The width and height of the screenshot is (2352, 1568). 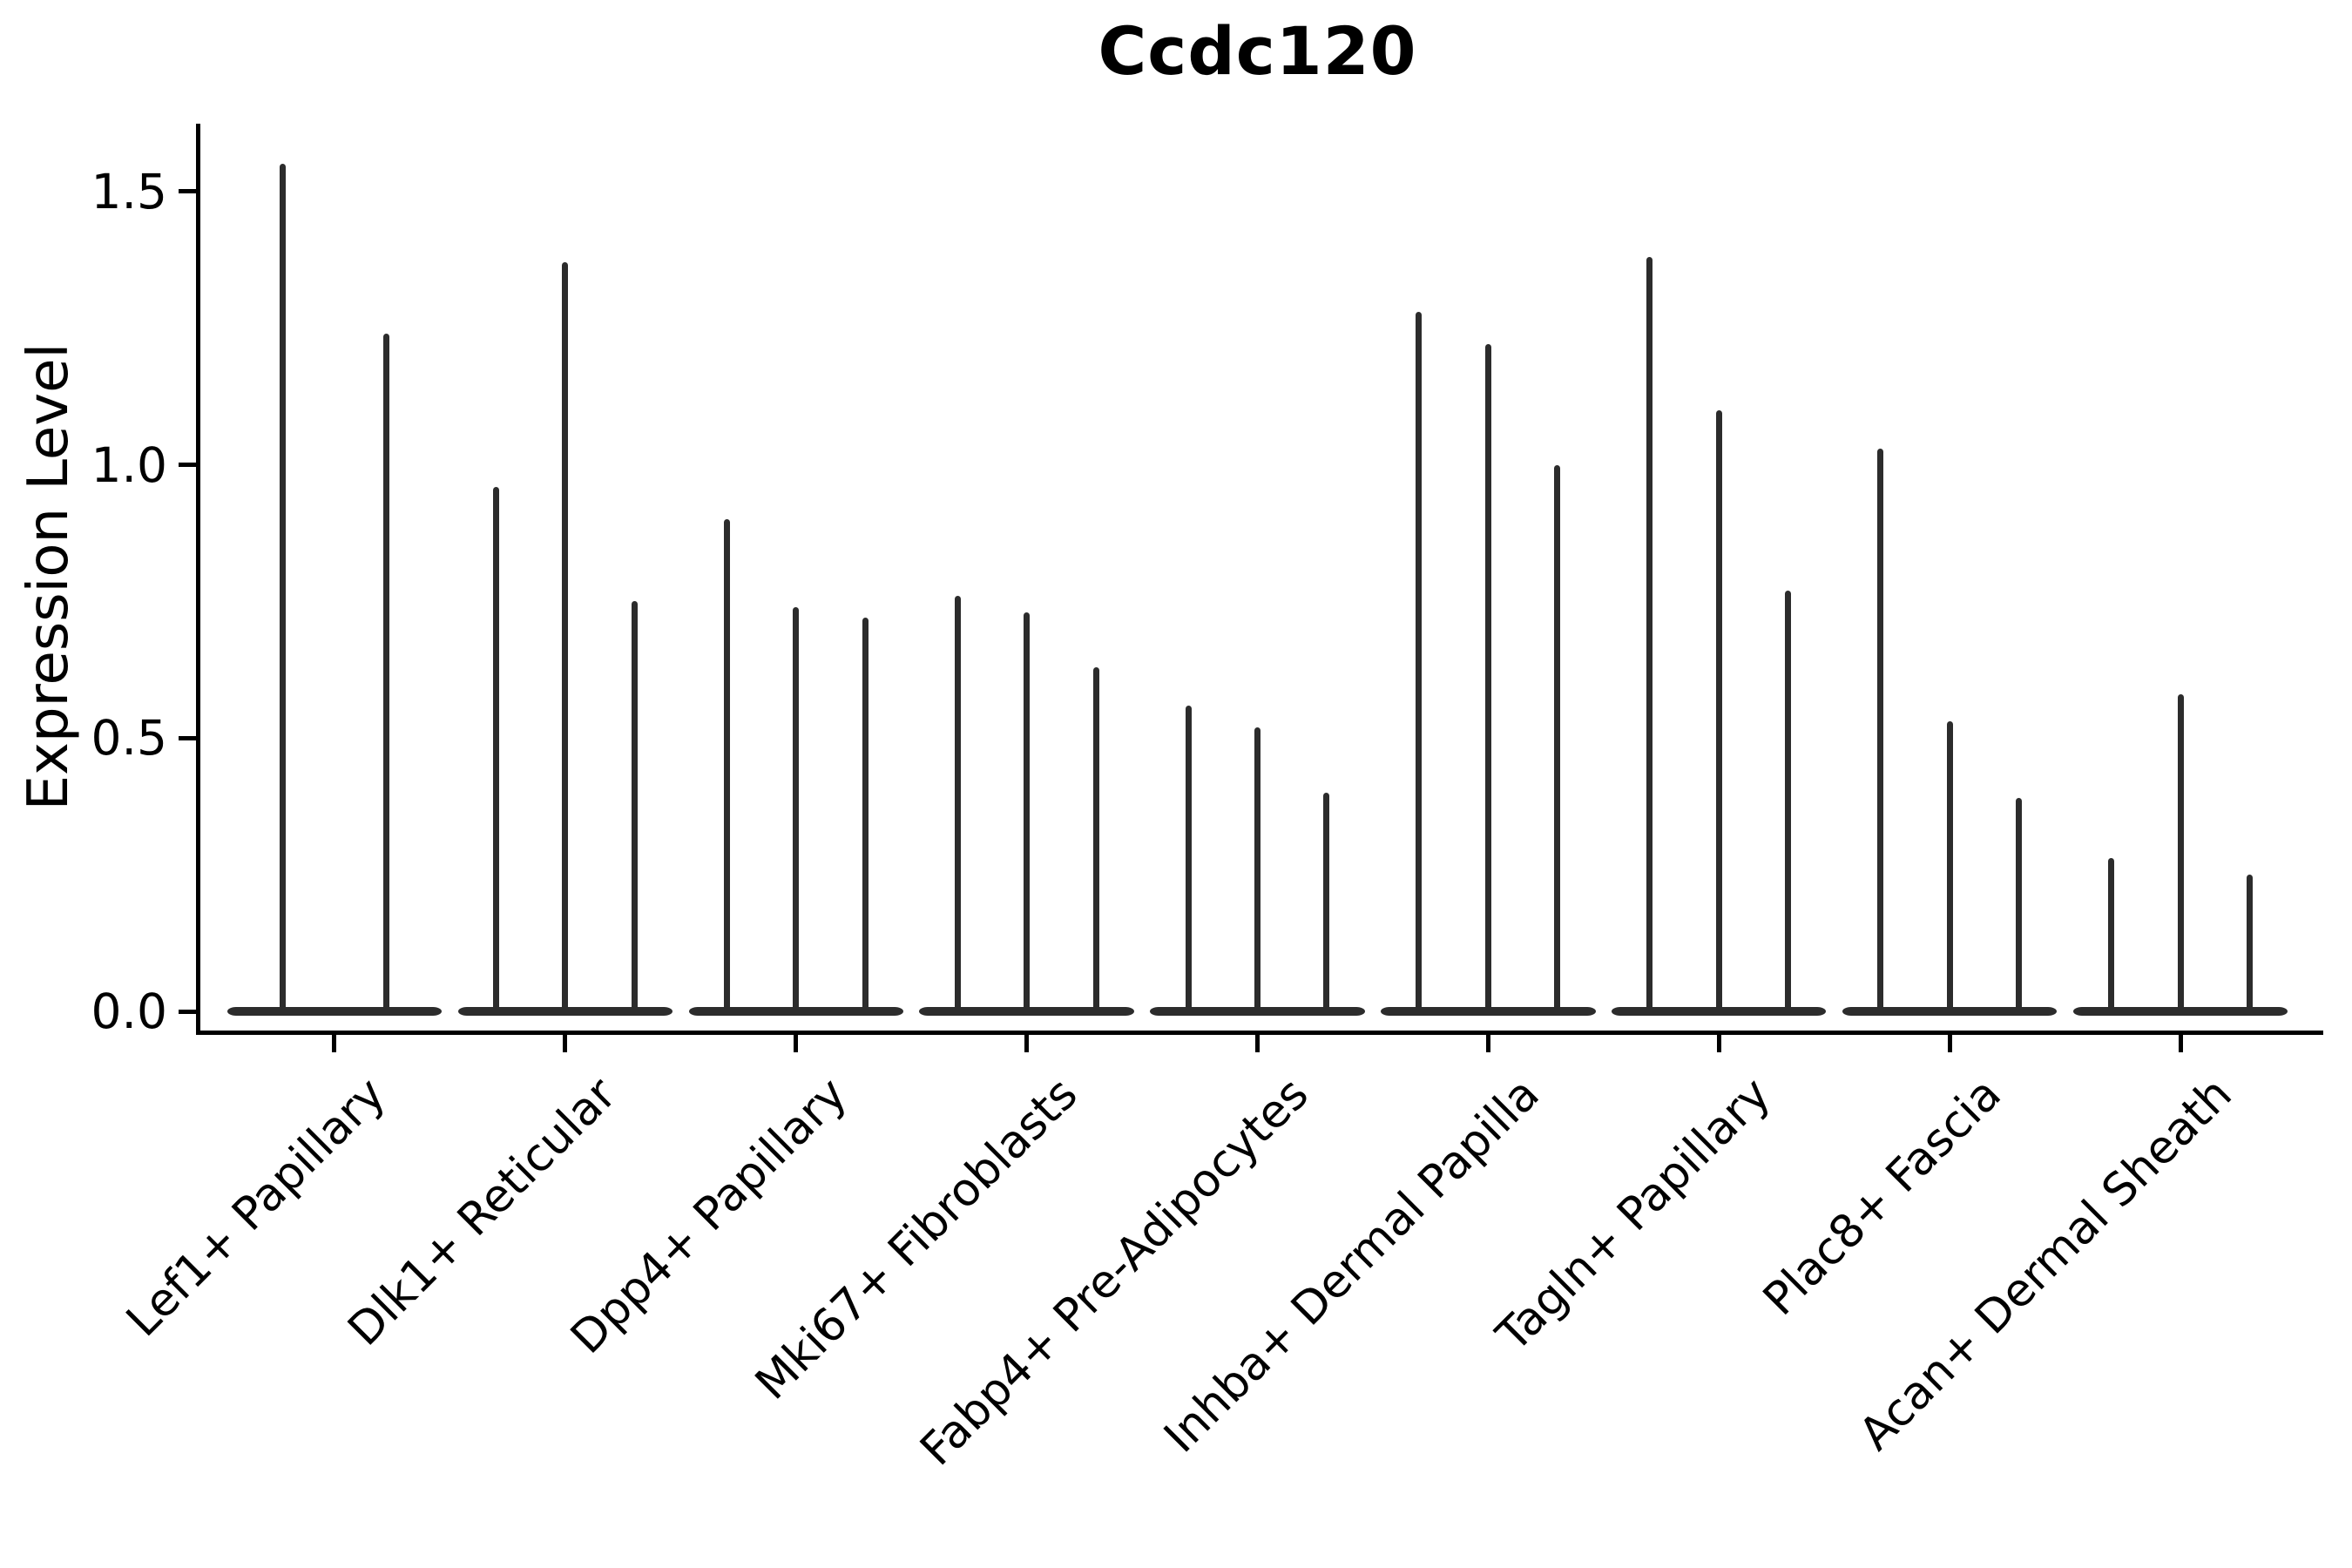 I want to click on y-axis-tick-label: 1.0, so click(x=129, y=465).